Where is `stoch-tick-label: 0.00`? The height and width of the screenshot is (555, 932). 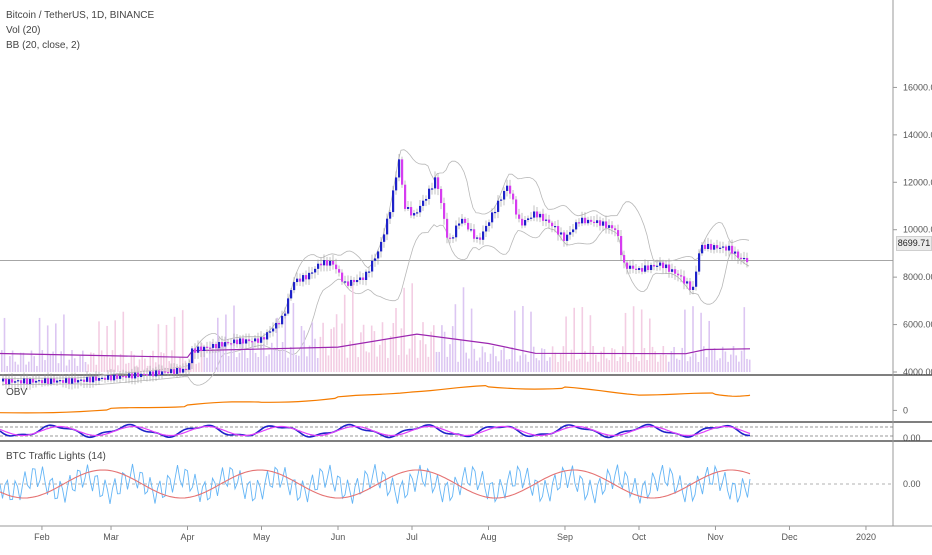 stoch-tick-label: 0.00 is located at coordinates (912, 438).